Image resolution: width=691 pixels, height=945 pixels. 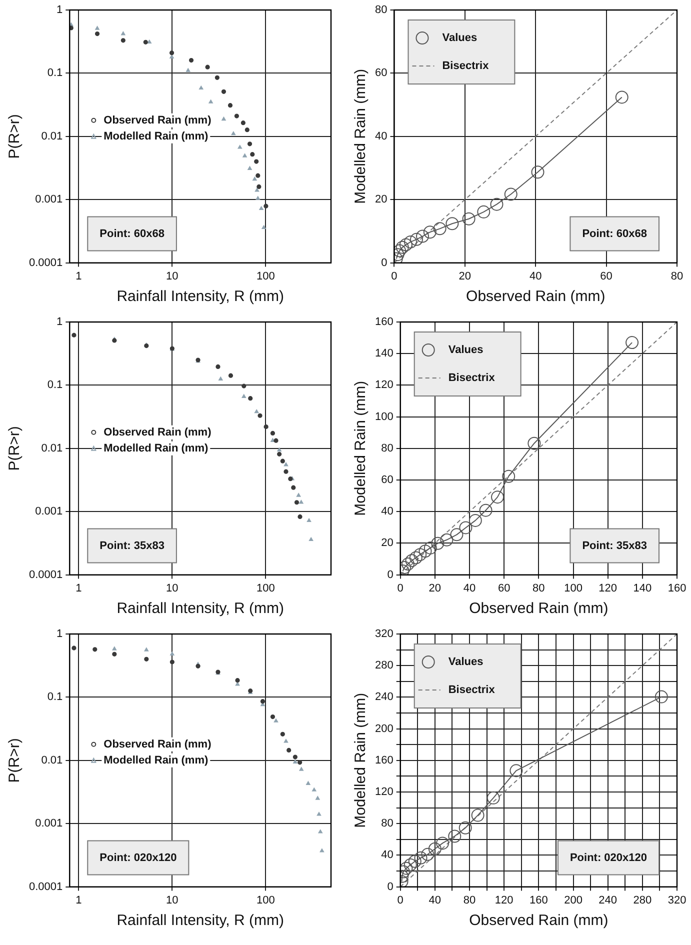 I want to click on y-tick-label: 320, so click(x=384, y=634).